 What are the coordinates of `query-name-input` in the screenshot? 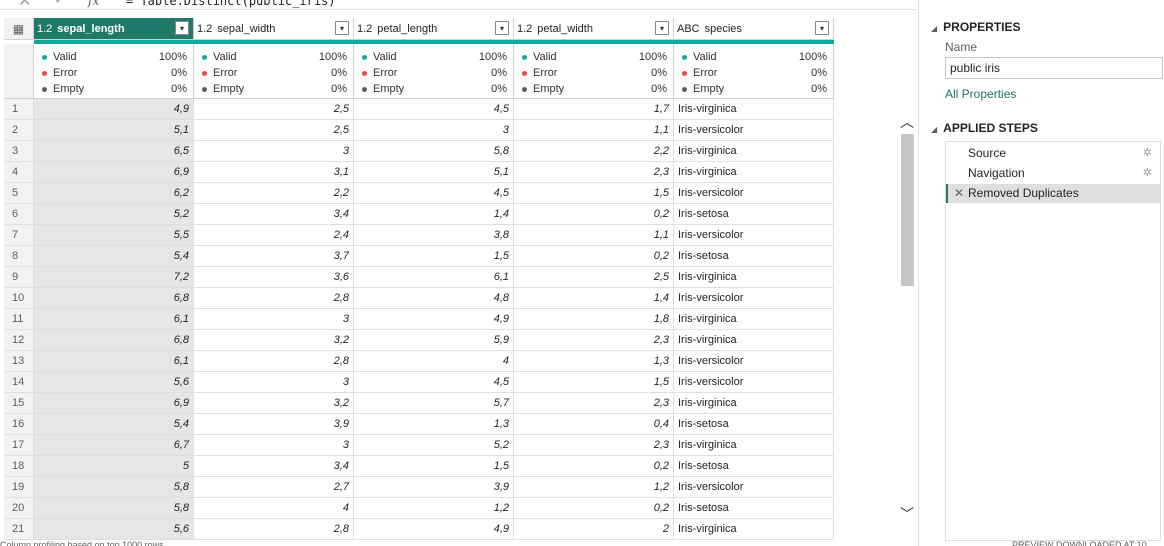 It's located at (1054, 68).